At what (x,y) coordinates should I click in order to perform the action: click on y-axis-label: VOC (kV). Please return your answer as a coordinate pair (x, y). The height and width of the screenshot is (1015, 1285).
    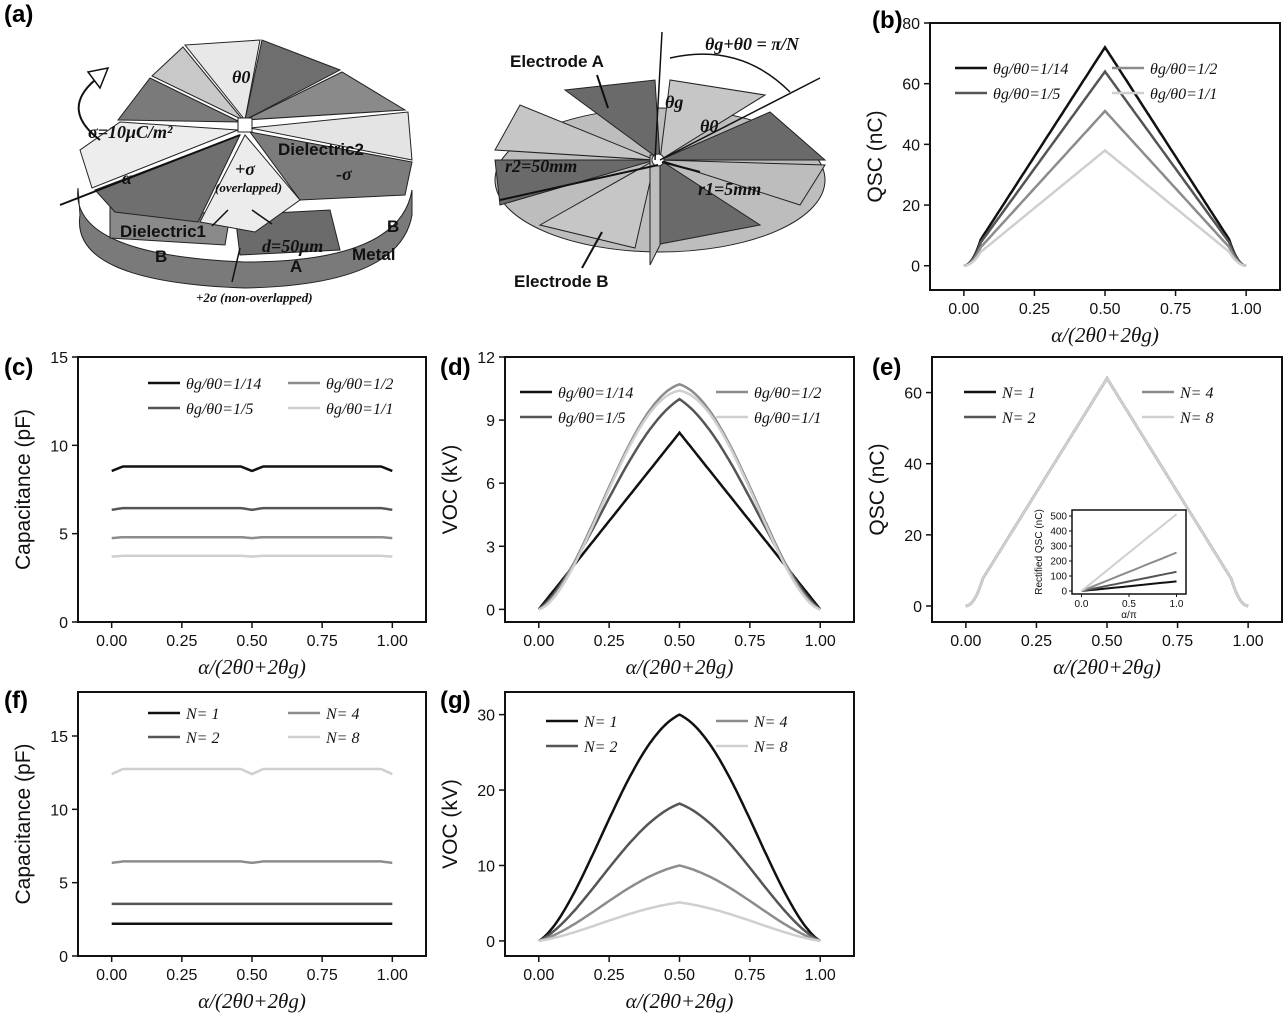
    Looking at the image, I should click on (450, 824).